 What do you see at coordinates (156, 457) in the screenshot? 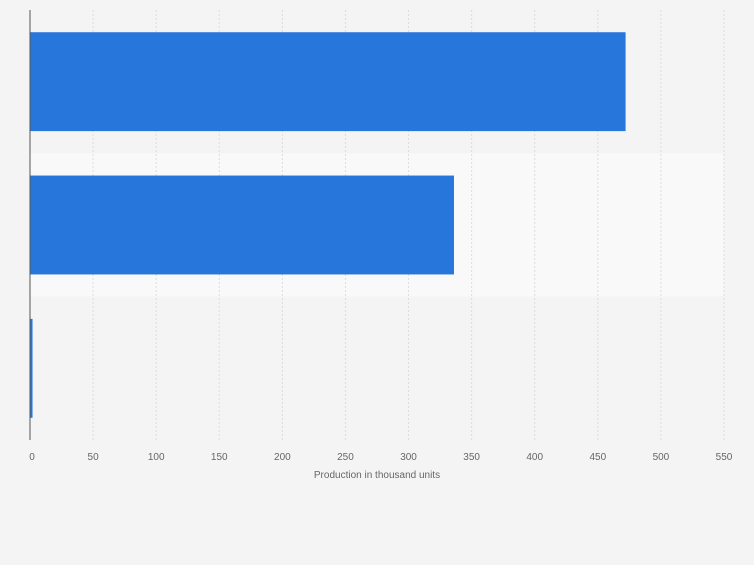
I see `x-tick-label: 100` at bounding box center [156, 457].